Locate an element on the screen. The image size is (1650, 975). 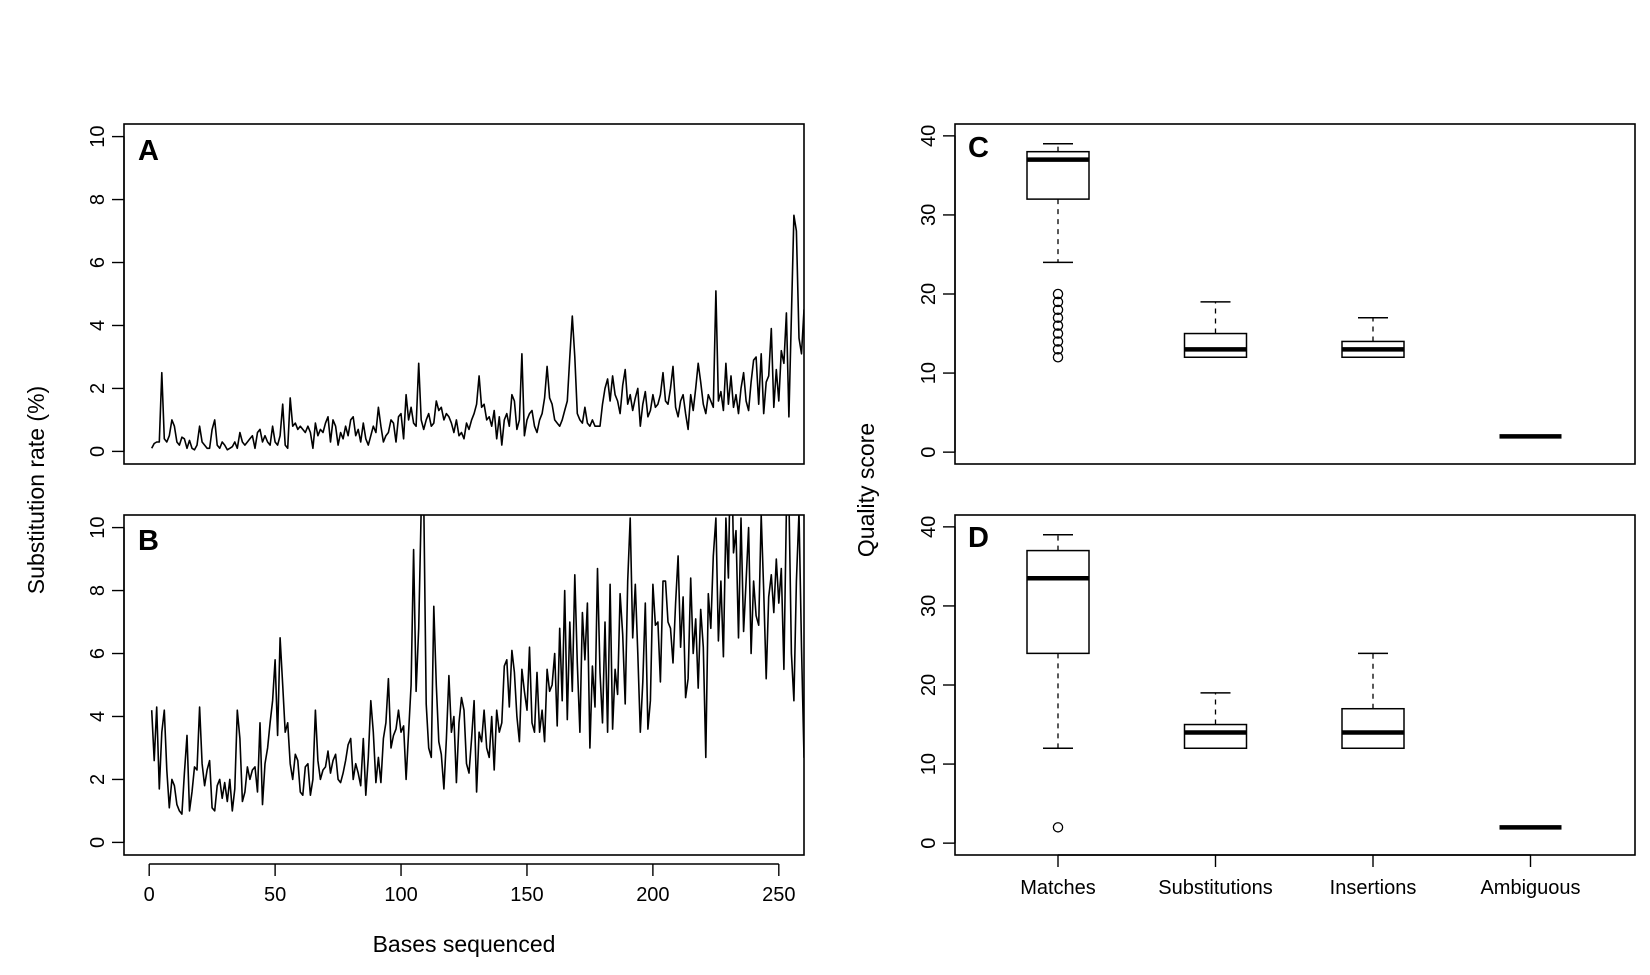
panel-a-y-tick-label: 10 is located at coordinates (98, 136).